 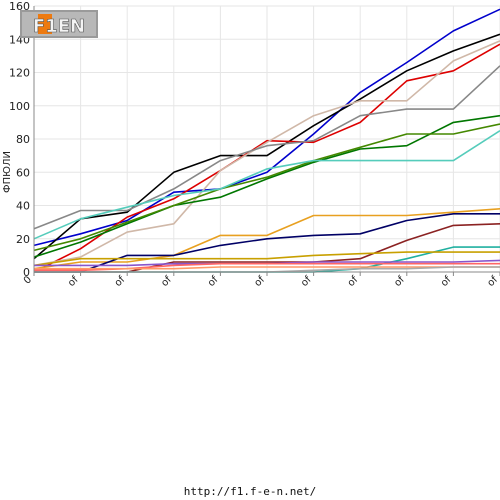 I want to click on y-tick-label: 40, so click(x=23, y=206).